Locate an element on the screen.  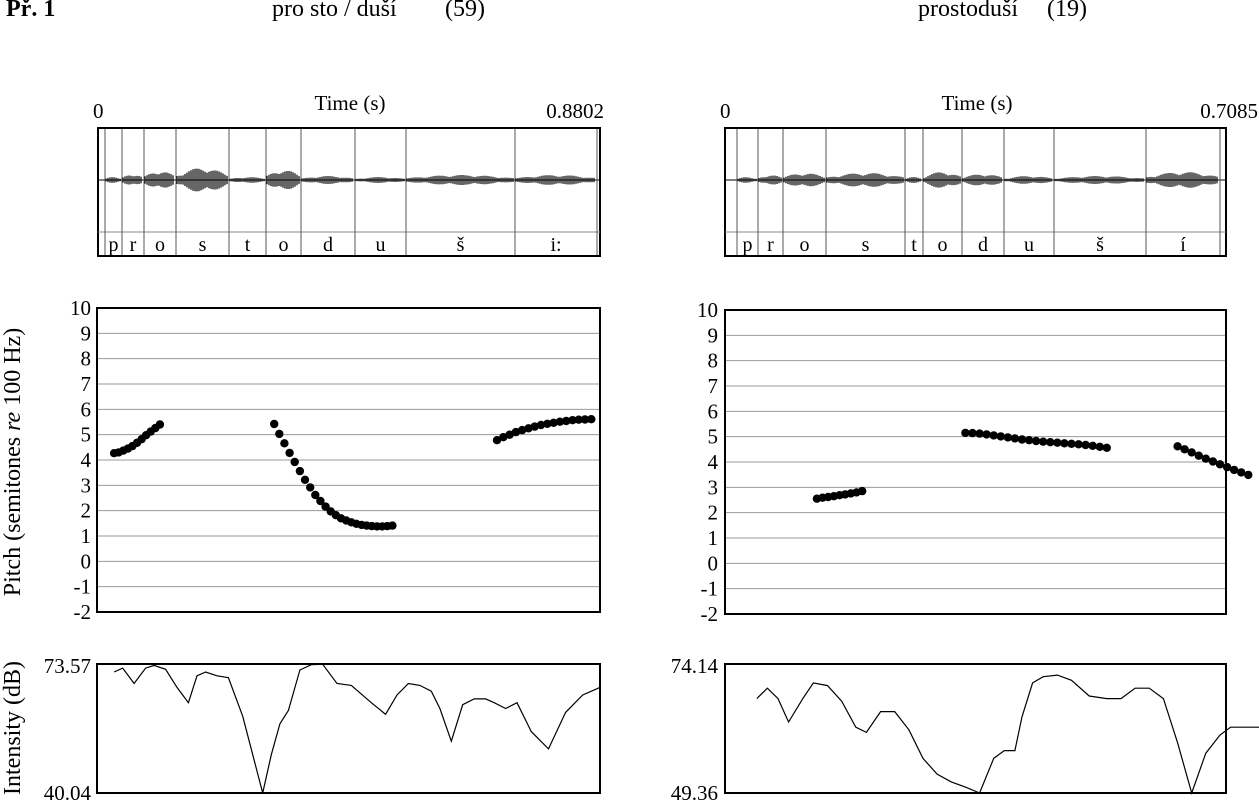
right-segment-boundaries is located at coordinates (978, 192).